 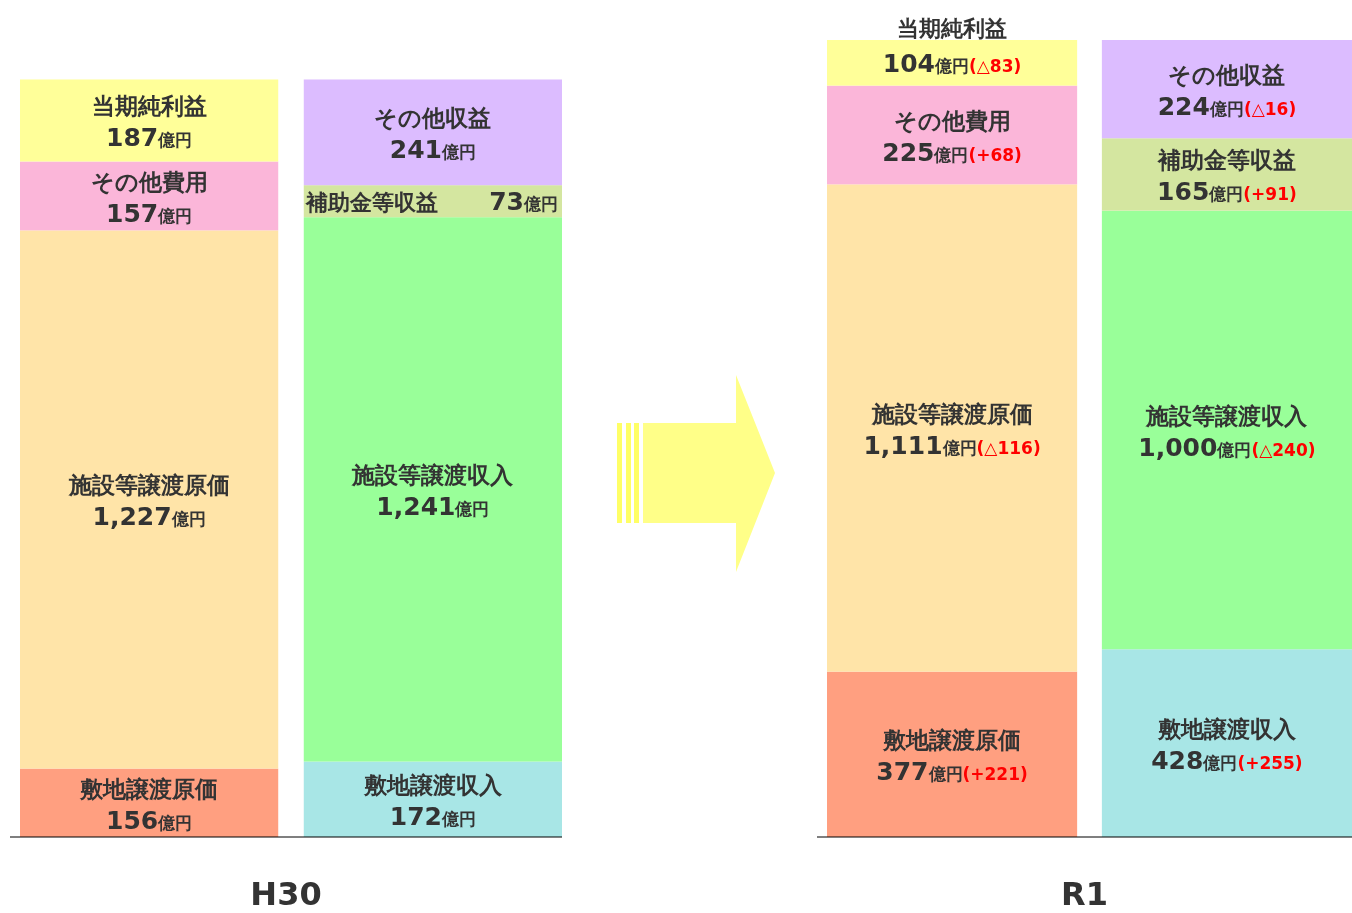 I want to click on data-label: 156億円, so click(x=149, y=820).